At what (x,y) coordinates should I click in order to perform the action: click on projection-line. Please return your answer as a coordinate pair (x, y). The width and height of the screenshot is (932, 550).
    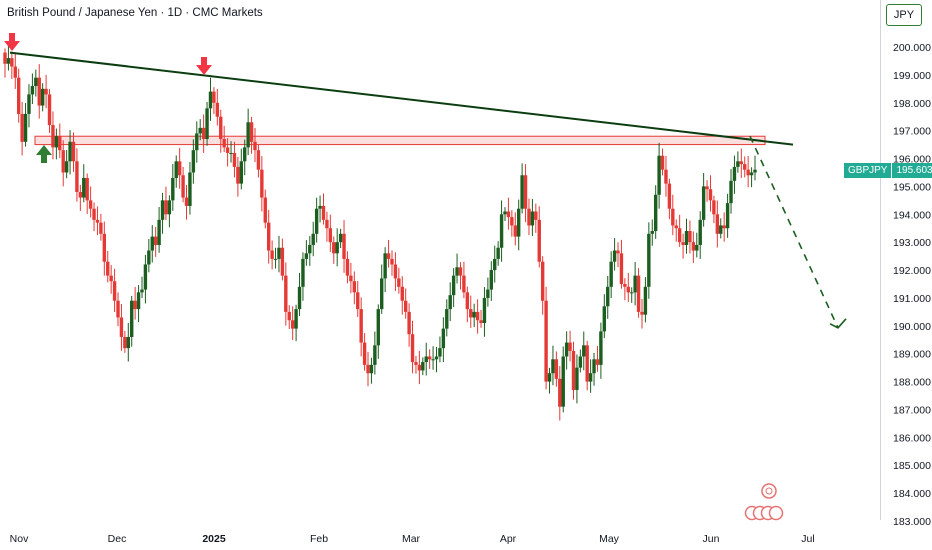
    Looking at the image, I should click on (794, 232).